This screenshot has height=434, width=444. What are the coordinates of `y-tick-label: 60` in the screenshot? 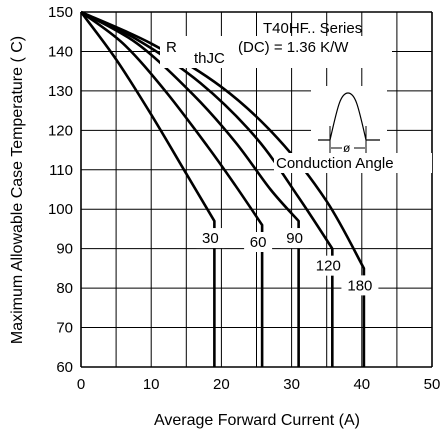 It's located at (64, 367).